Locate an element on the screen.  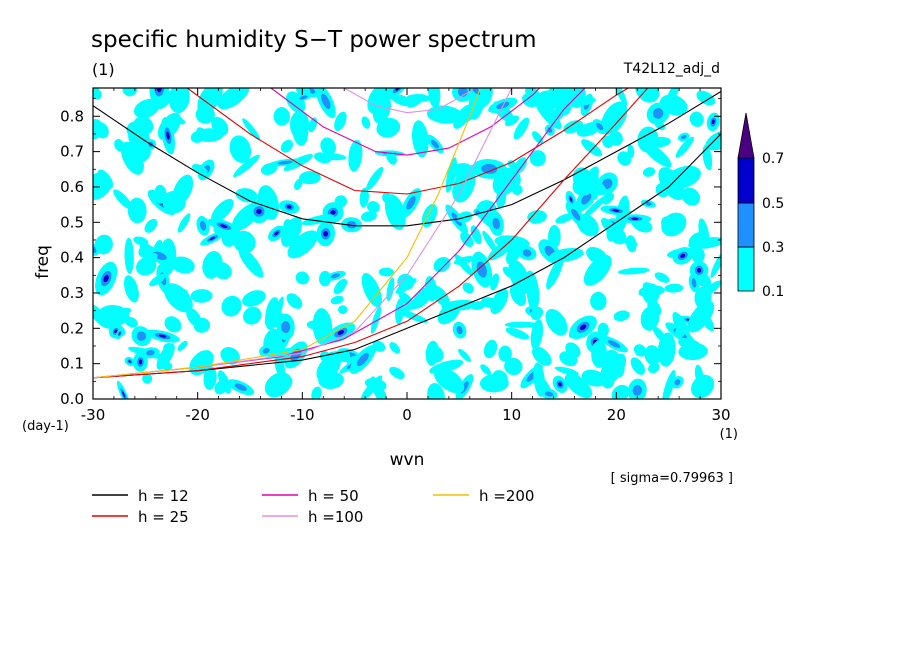
colorbar: 0.1 0.3 0.5 0.7 is located at coordinates (760, 206).